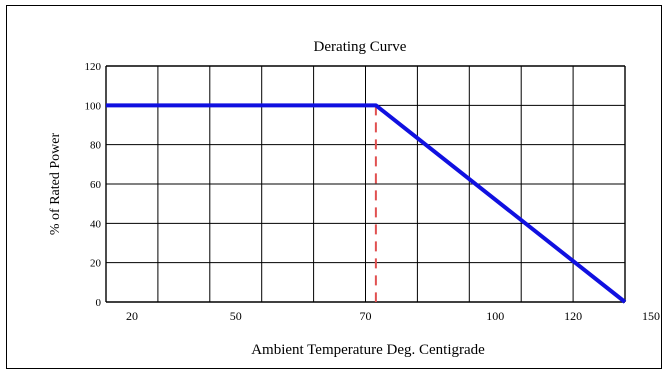 The width and height of the screenshot is (670, 375). I want to click on y-tick-labels: 0 20 40 60 80 100 120, so click(93, 185).